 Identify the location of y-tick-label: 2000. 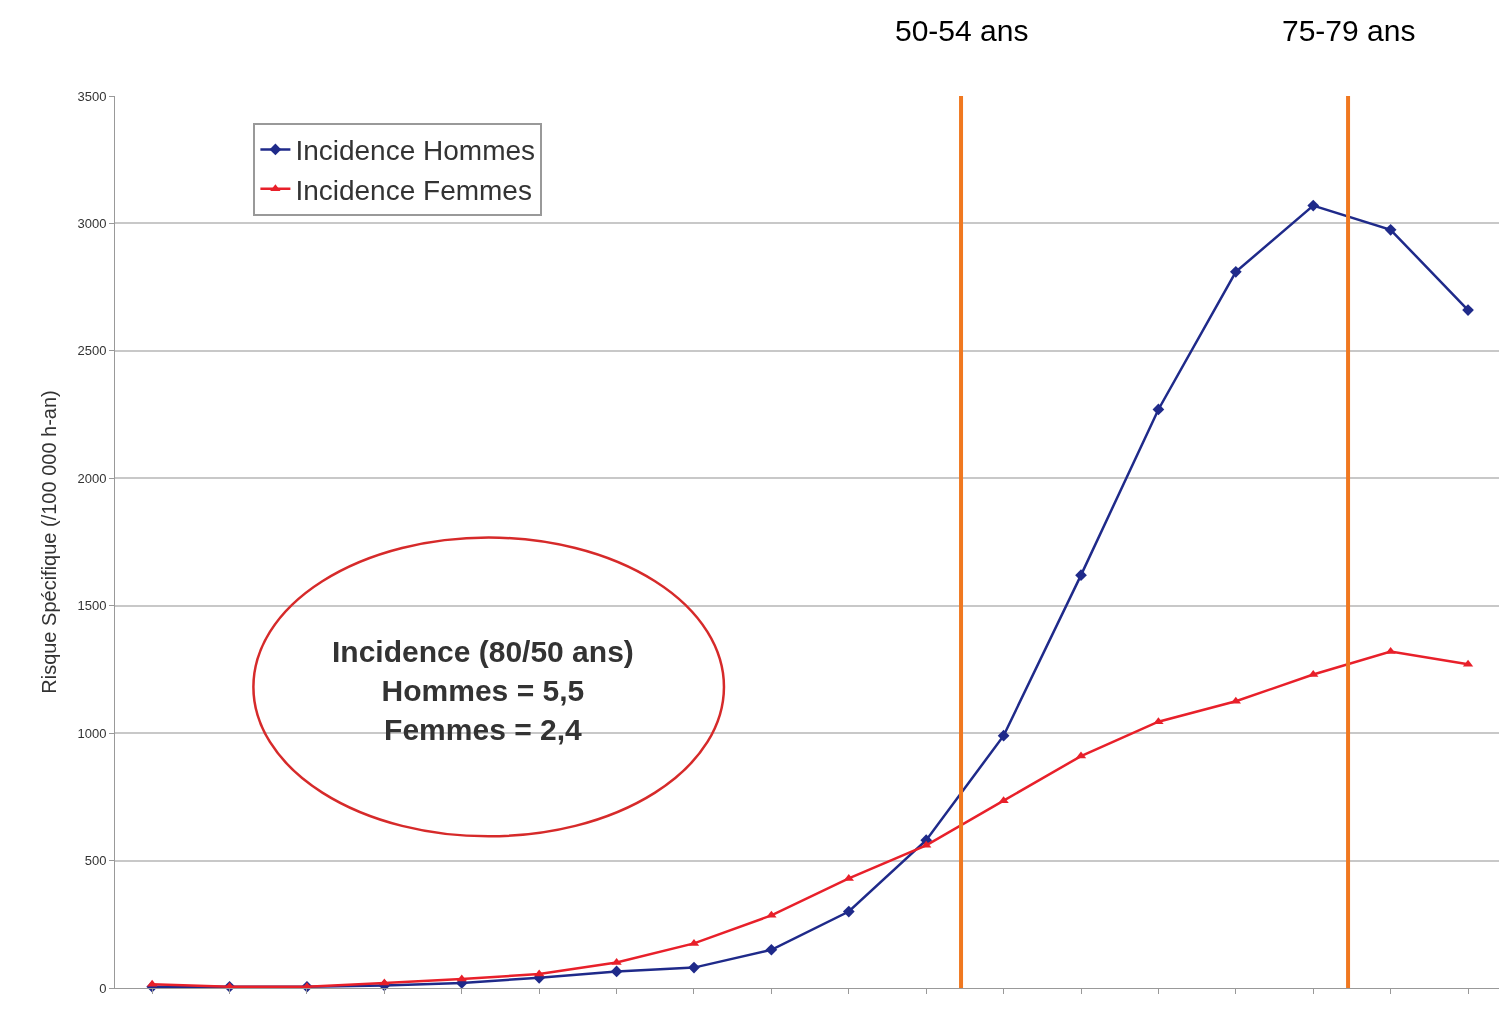
(92, 478).